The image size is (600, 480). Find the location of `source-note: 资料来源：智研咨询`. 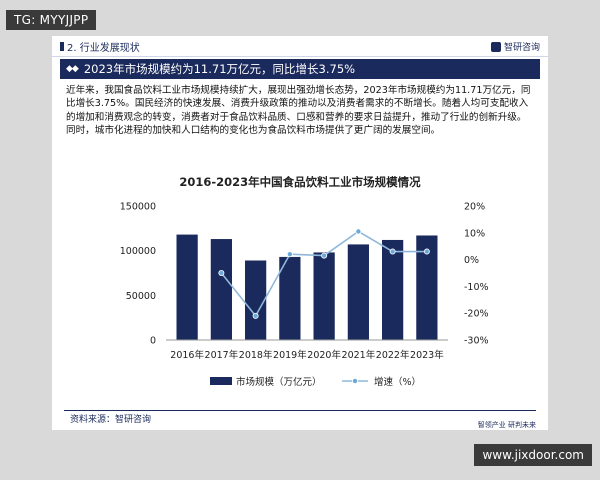

source-note: 资料来源：智研咨询 is located at coordinates (111, 420).